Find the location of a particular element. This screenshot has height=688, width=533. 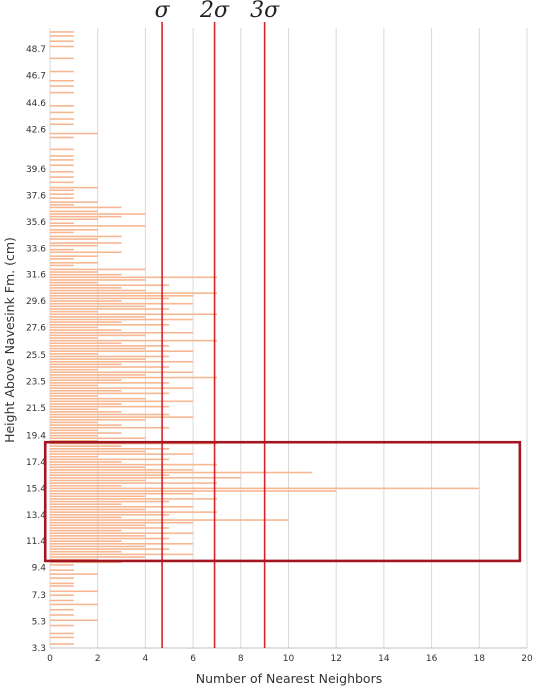

threshold-label: 2σ is located at coordinates (214, 11).